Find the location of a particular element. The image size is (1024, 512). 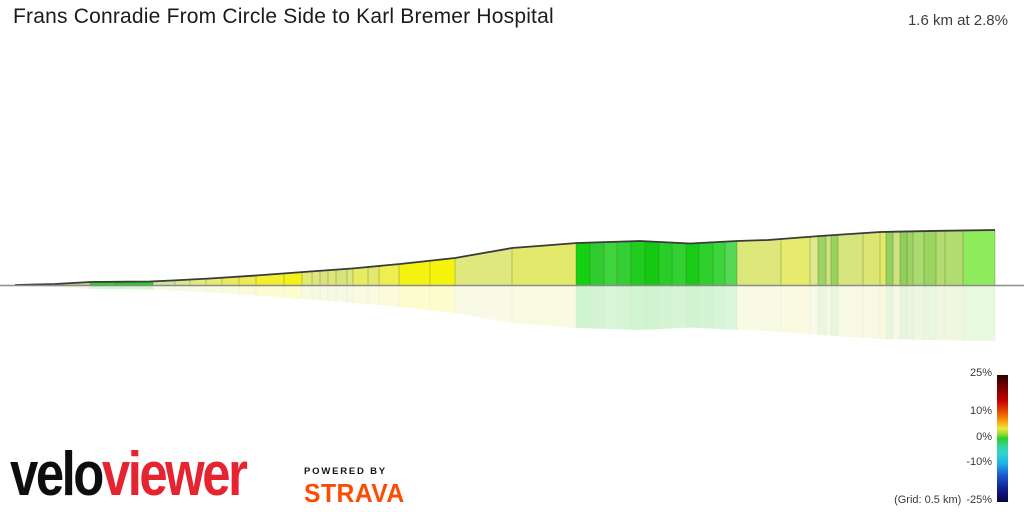

veloviewer-logo: veloviewer is located at coordinates (129, 475).